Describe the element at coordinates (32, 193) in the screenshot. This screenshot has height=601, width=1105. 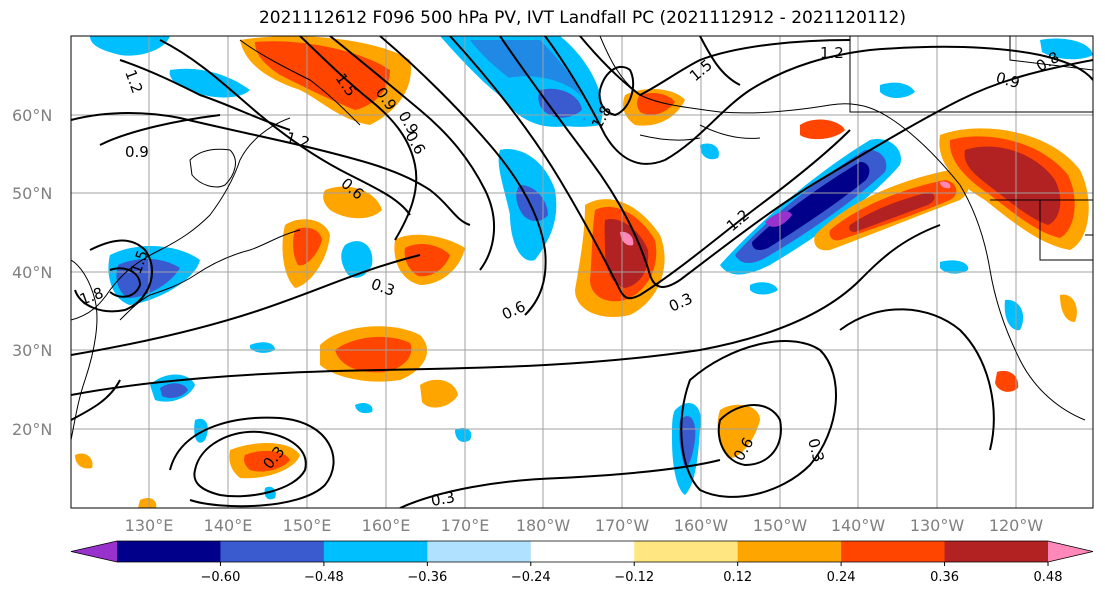
I see `lat-label: 50°N` at that location.